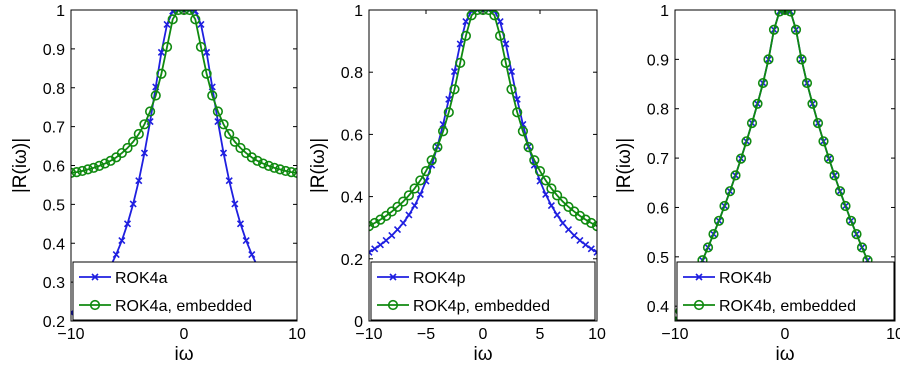 This screenshot has width=900, height=371. I want to click on y-tick-label: 0.5, so click(658, 258).